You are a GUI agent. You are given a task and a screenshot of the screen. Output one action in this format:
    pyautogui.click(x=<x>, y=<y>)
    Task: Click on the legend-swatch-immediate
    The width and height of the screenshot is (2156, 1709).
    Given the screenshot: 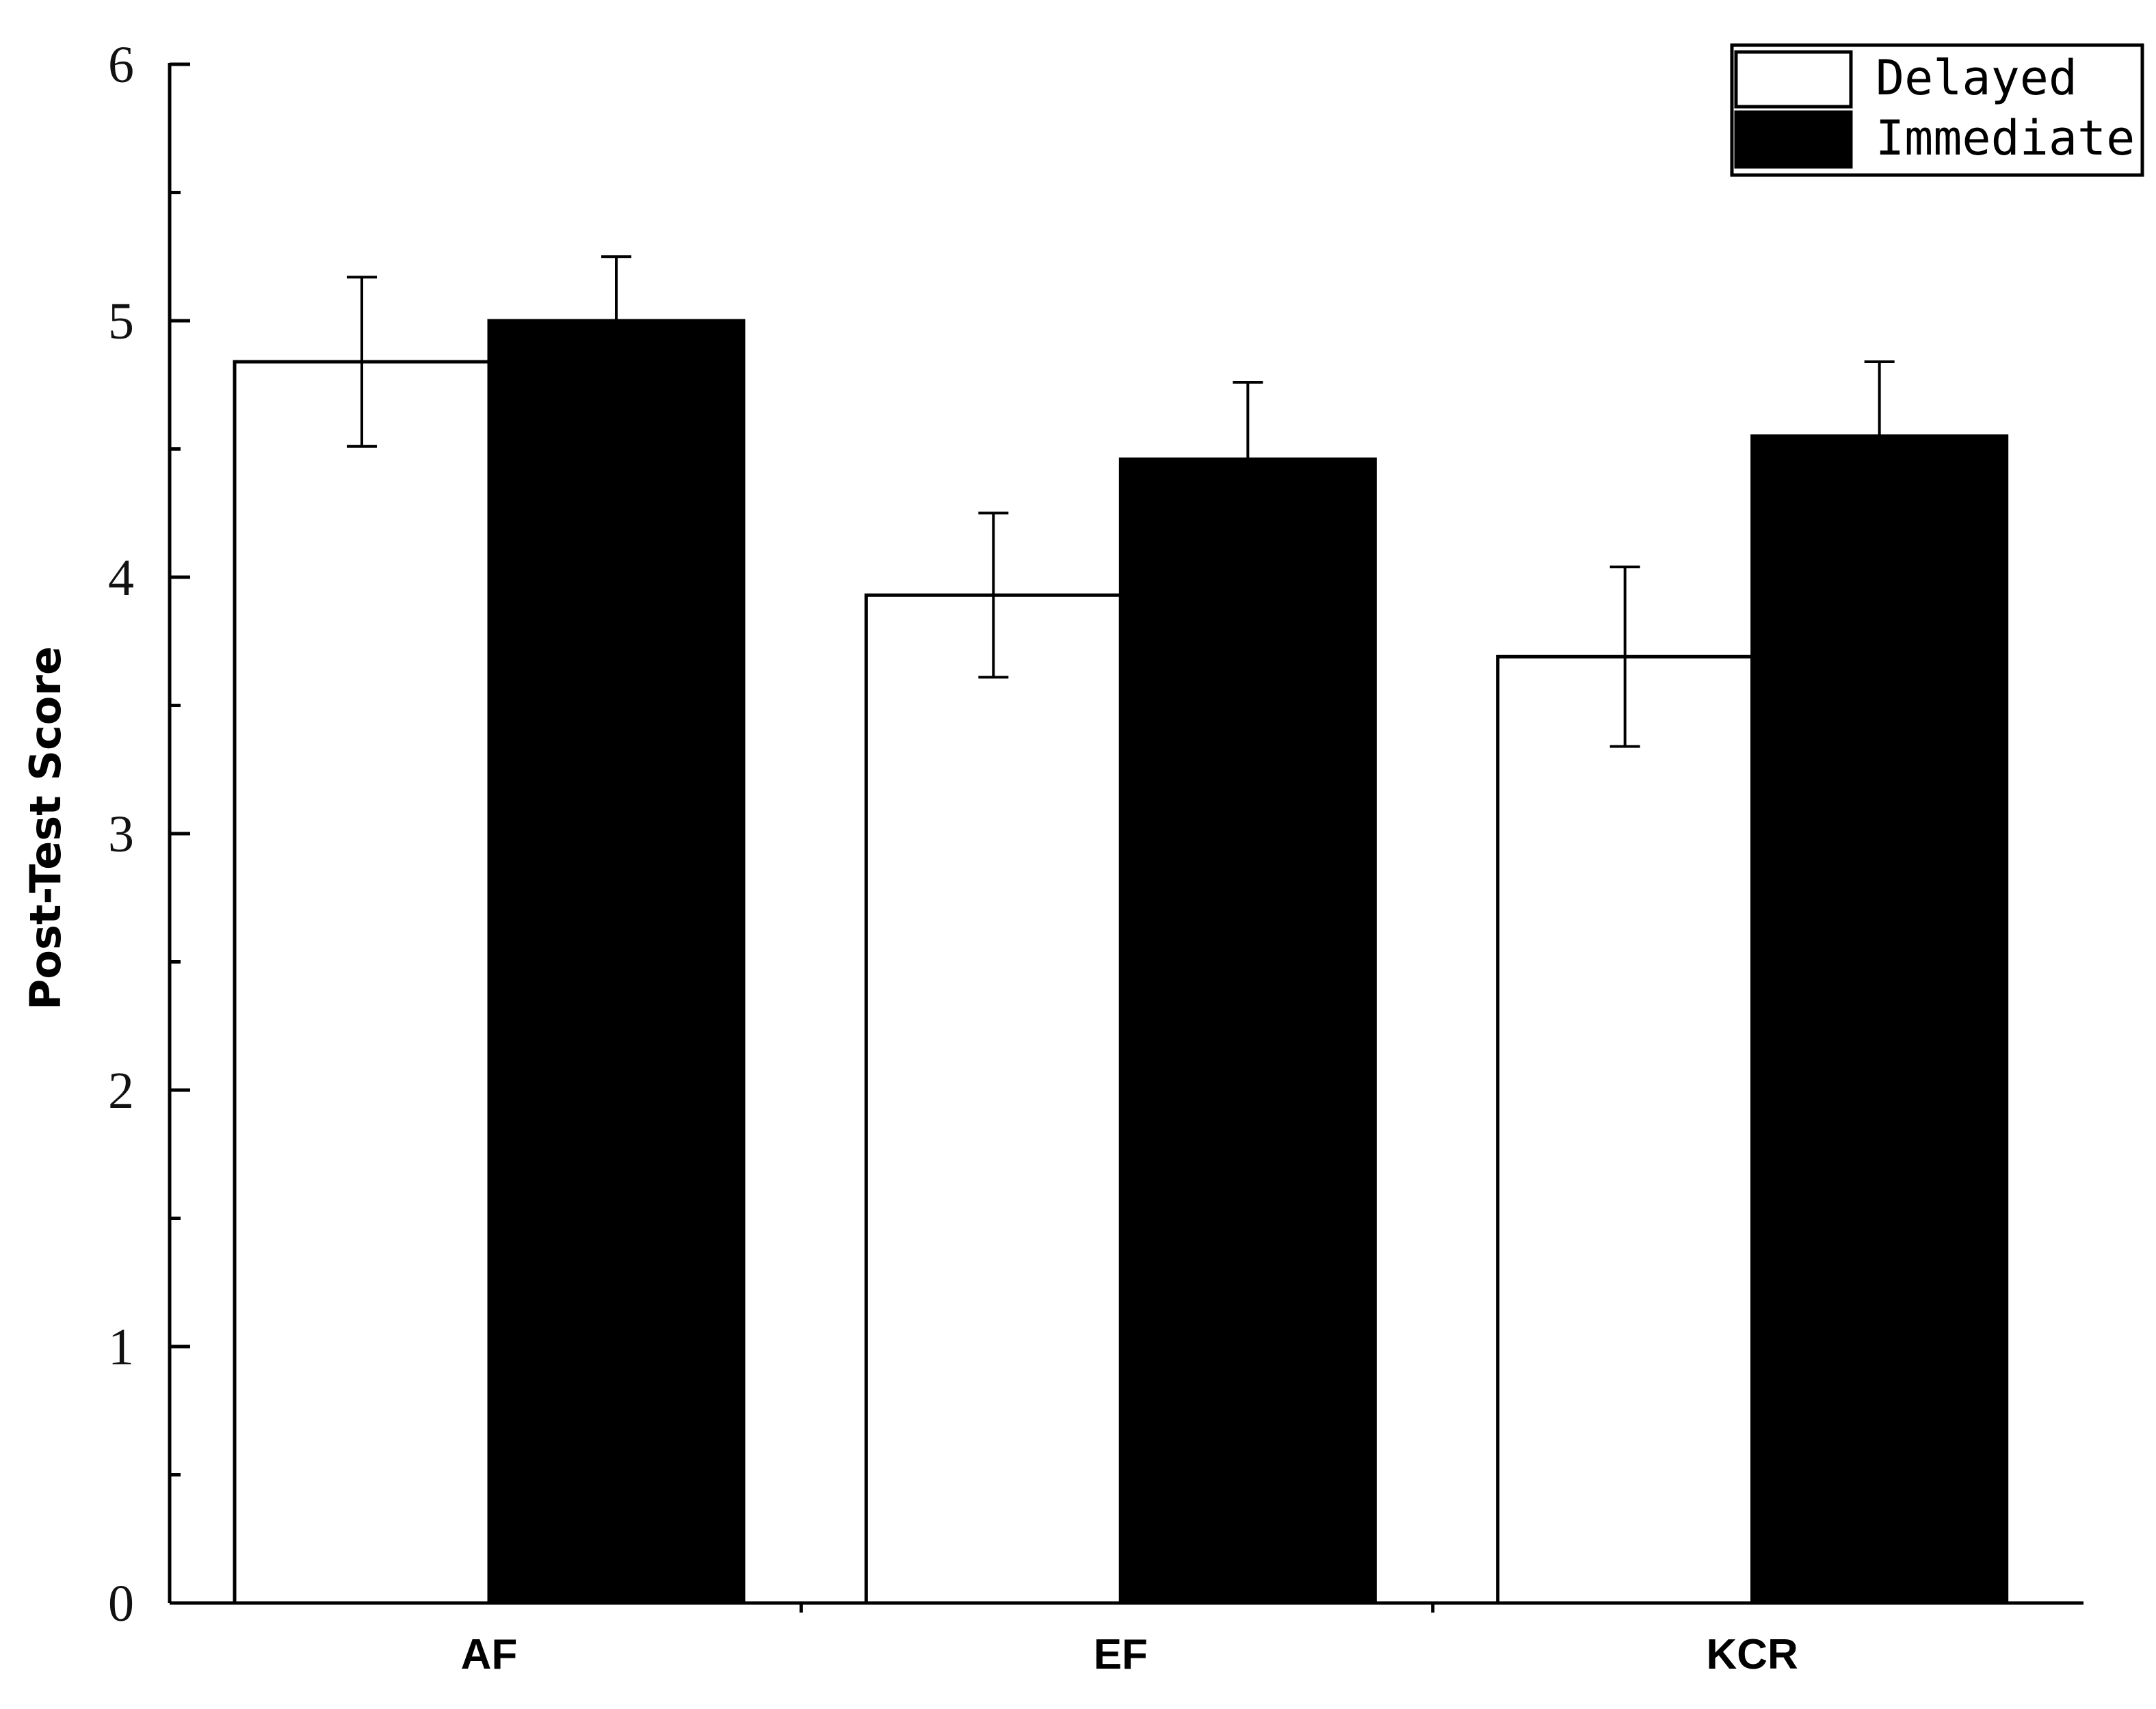 What is the action you would take?
    pyautogui.click(x=1793, y=139)
    